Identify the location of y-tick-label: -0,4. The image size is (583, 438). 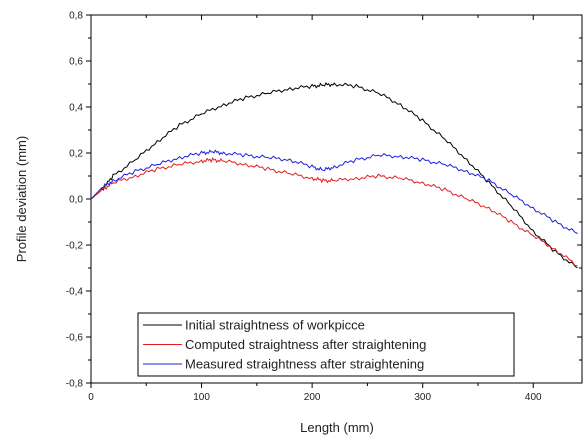
(75, 292).